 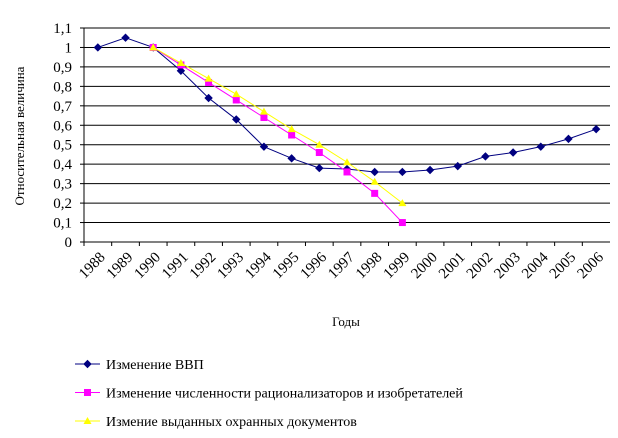 I want to click on y-tick-label: 1,1, so click(x=62, y=29).